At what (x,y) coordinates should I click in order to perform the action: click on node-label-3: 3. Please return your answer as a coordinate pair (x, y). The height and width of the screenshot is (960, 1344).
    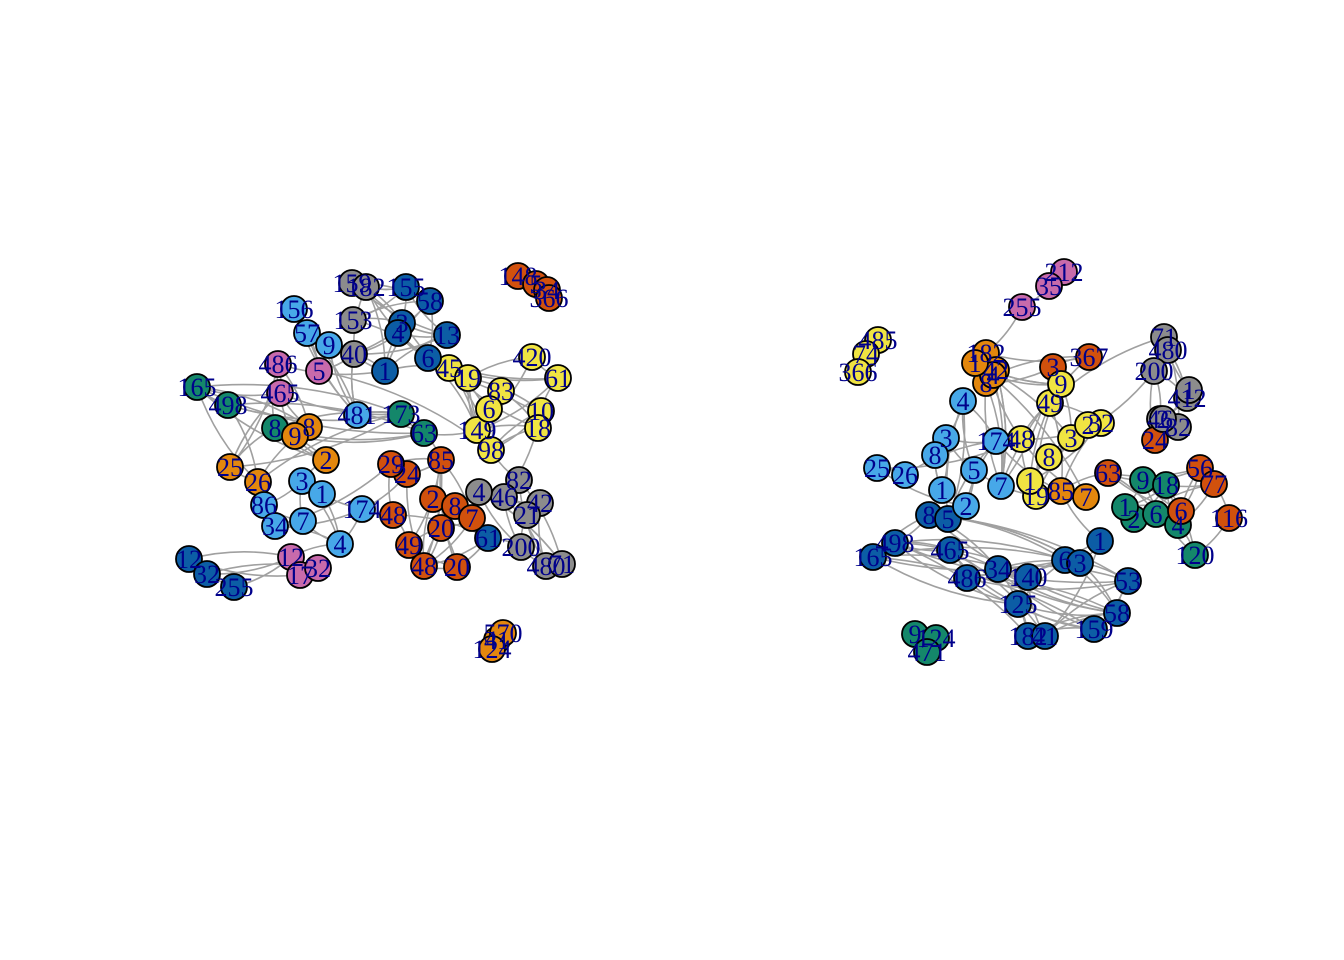
    Looking at the image, I should click on (302, 481).